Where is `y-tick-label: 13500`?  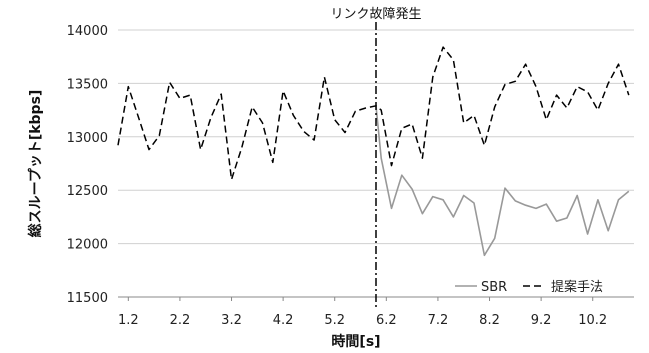
y-tick-label: 13500 is located at coordinates (87, 84).